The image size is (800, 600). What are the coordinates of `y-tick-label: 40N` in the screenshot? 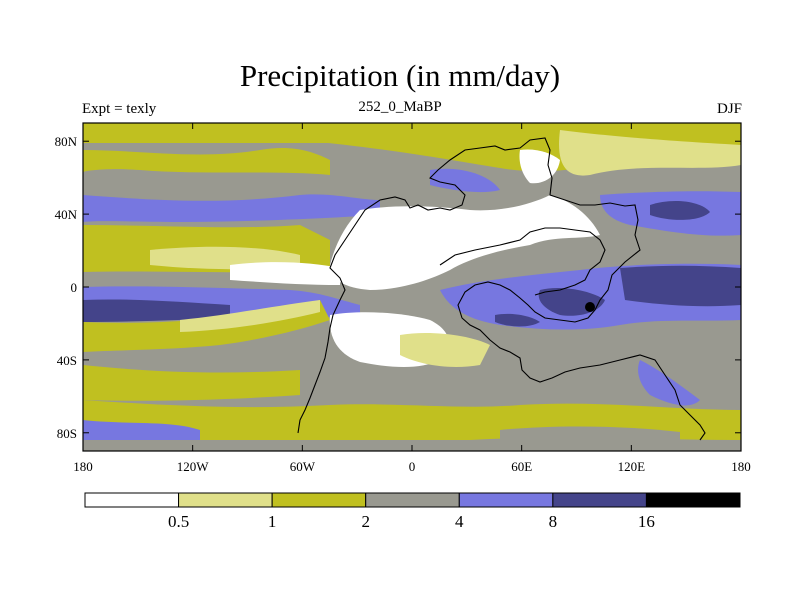 It's located at (66, 214).